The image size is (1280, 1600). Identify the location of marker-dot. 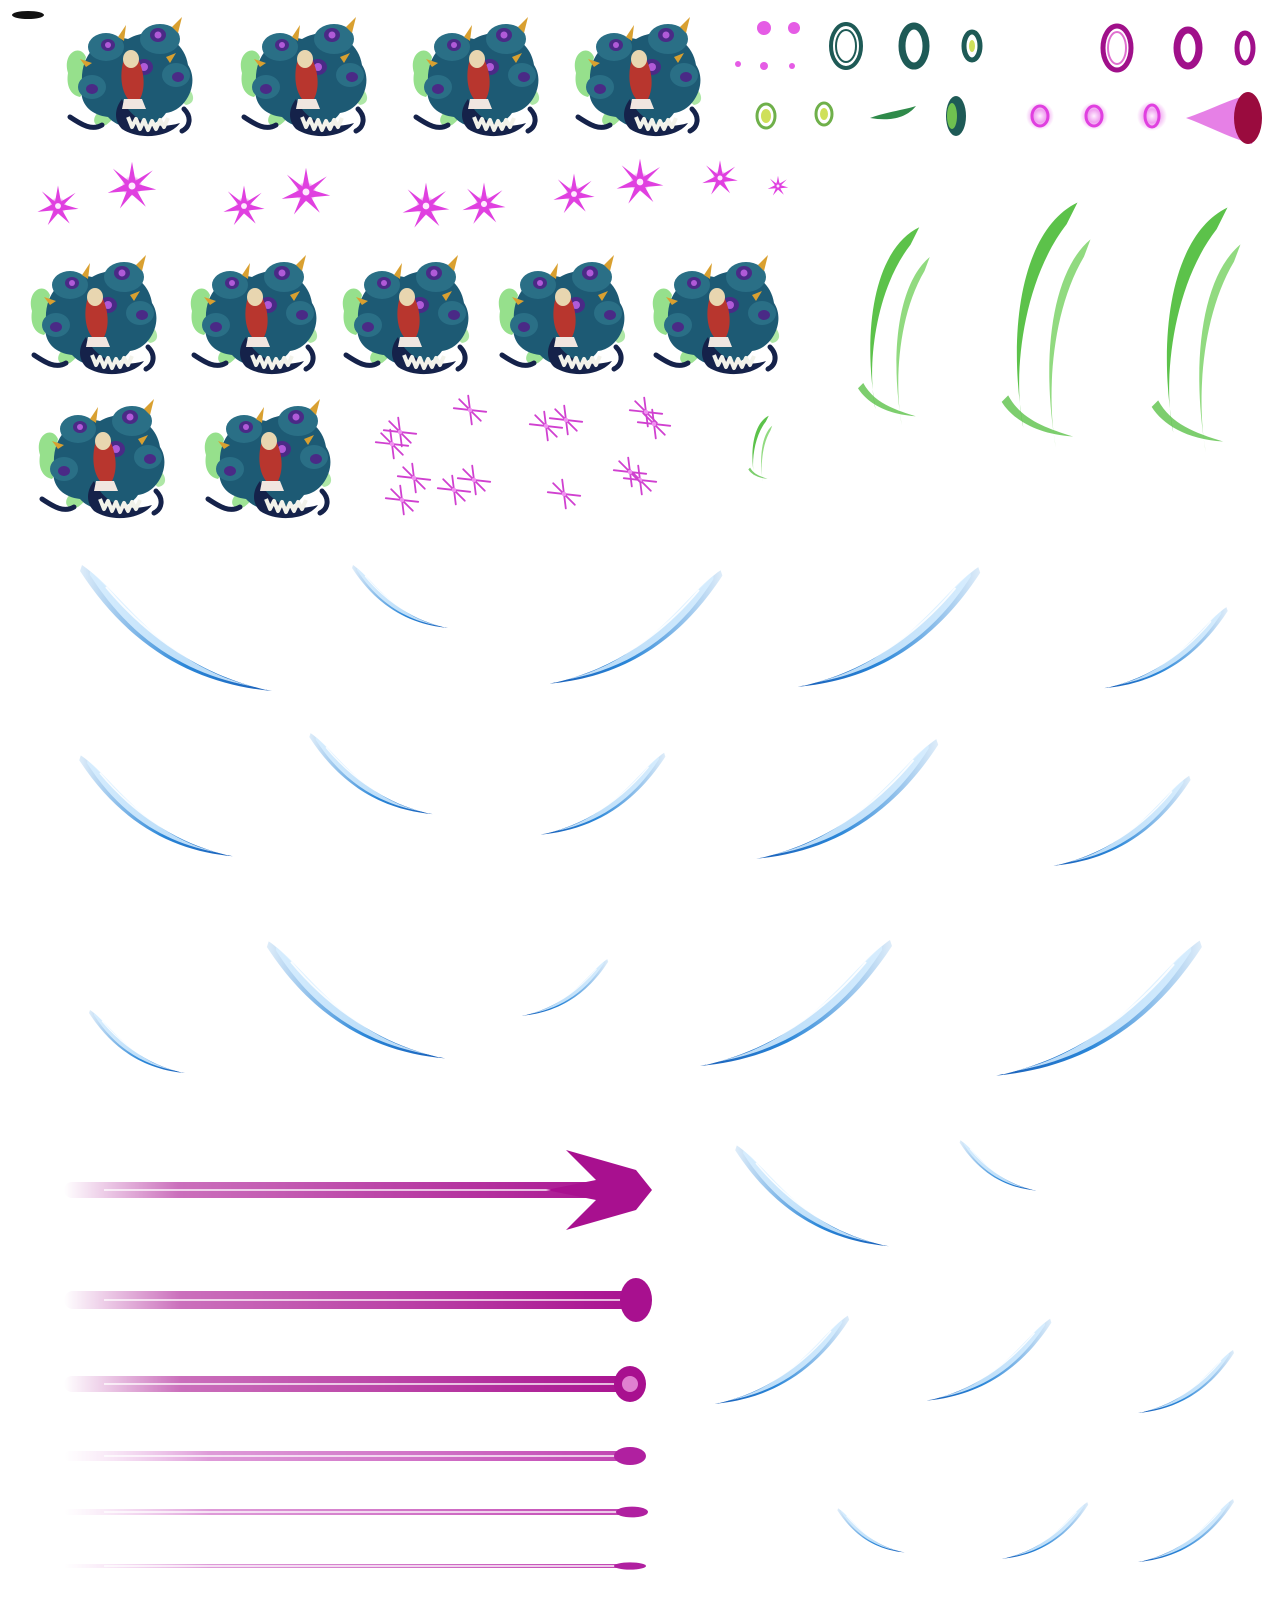
(28, 15).